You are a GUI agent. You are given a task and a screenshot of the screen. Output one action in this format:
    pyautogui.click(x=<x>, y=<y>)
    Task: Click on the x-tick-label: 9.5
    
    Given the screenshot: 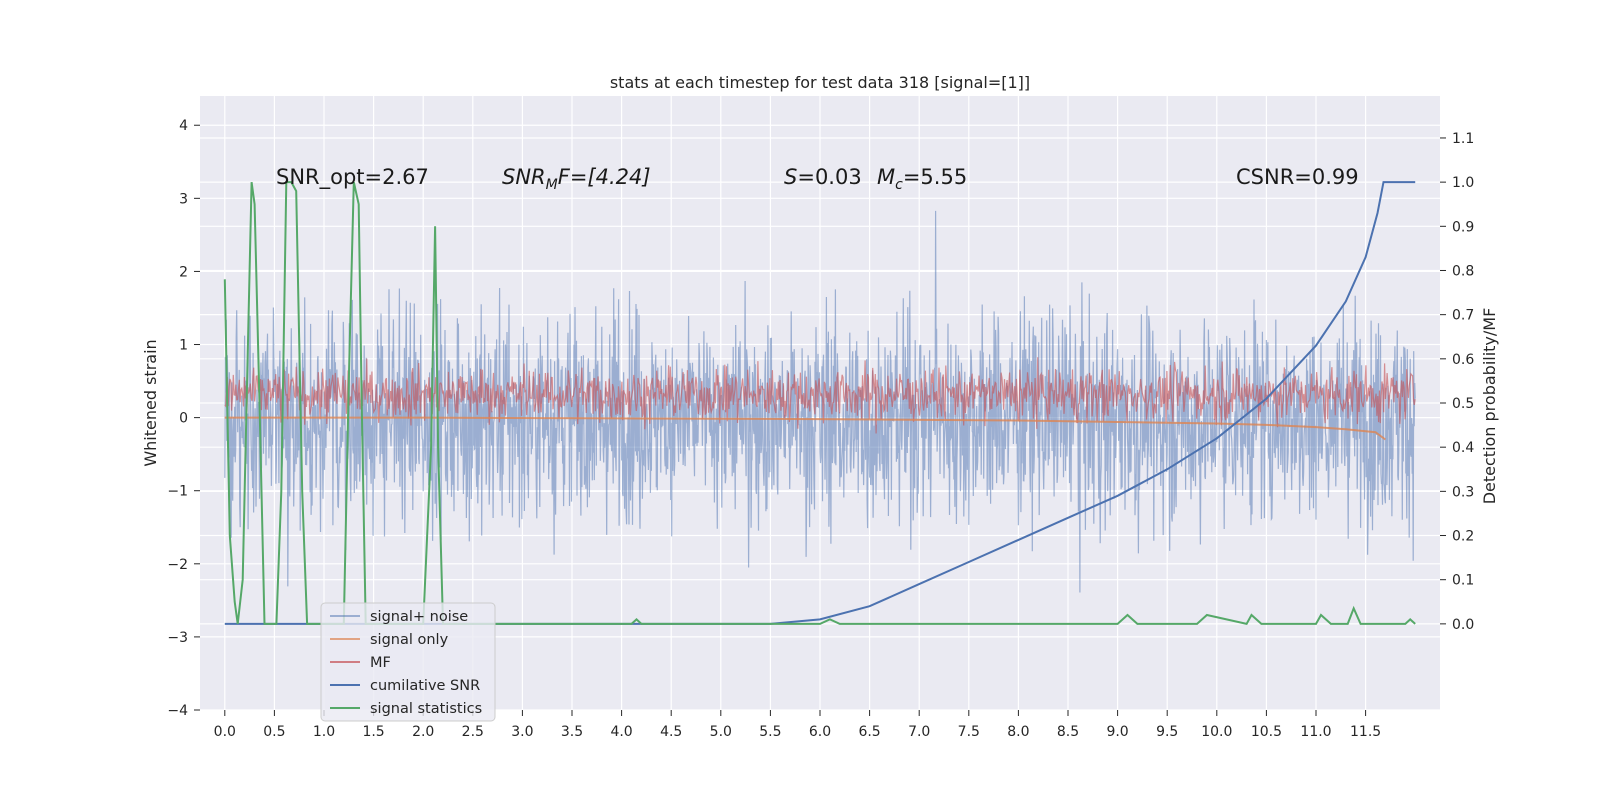 What is the action you would take?
    pyautogui.click(x=1167, y=732)
    